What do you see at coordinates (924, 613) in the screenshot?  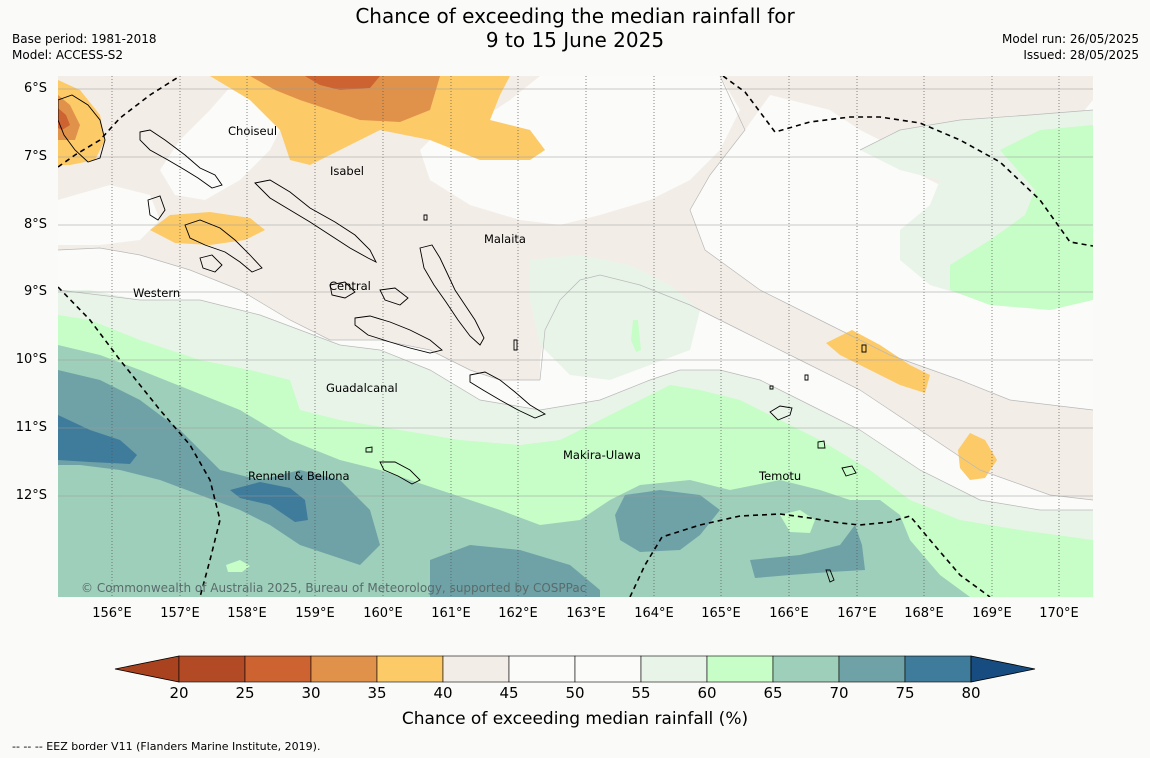 I see `lon-label-168e: 168°E` at bounding box center [924, 613].